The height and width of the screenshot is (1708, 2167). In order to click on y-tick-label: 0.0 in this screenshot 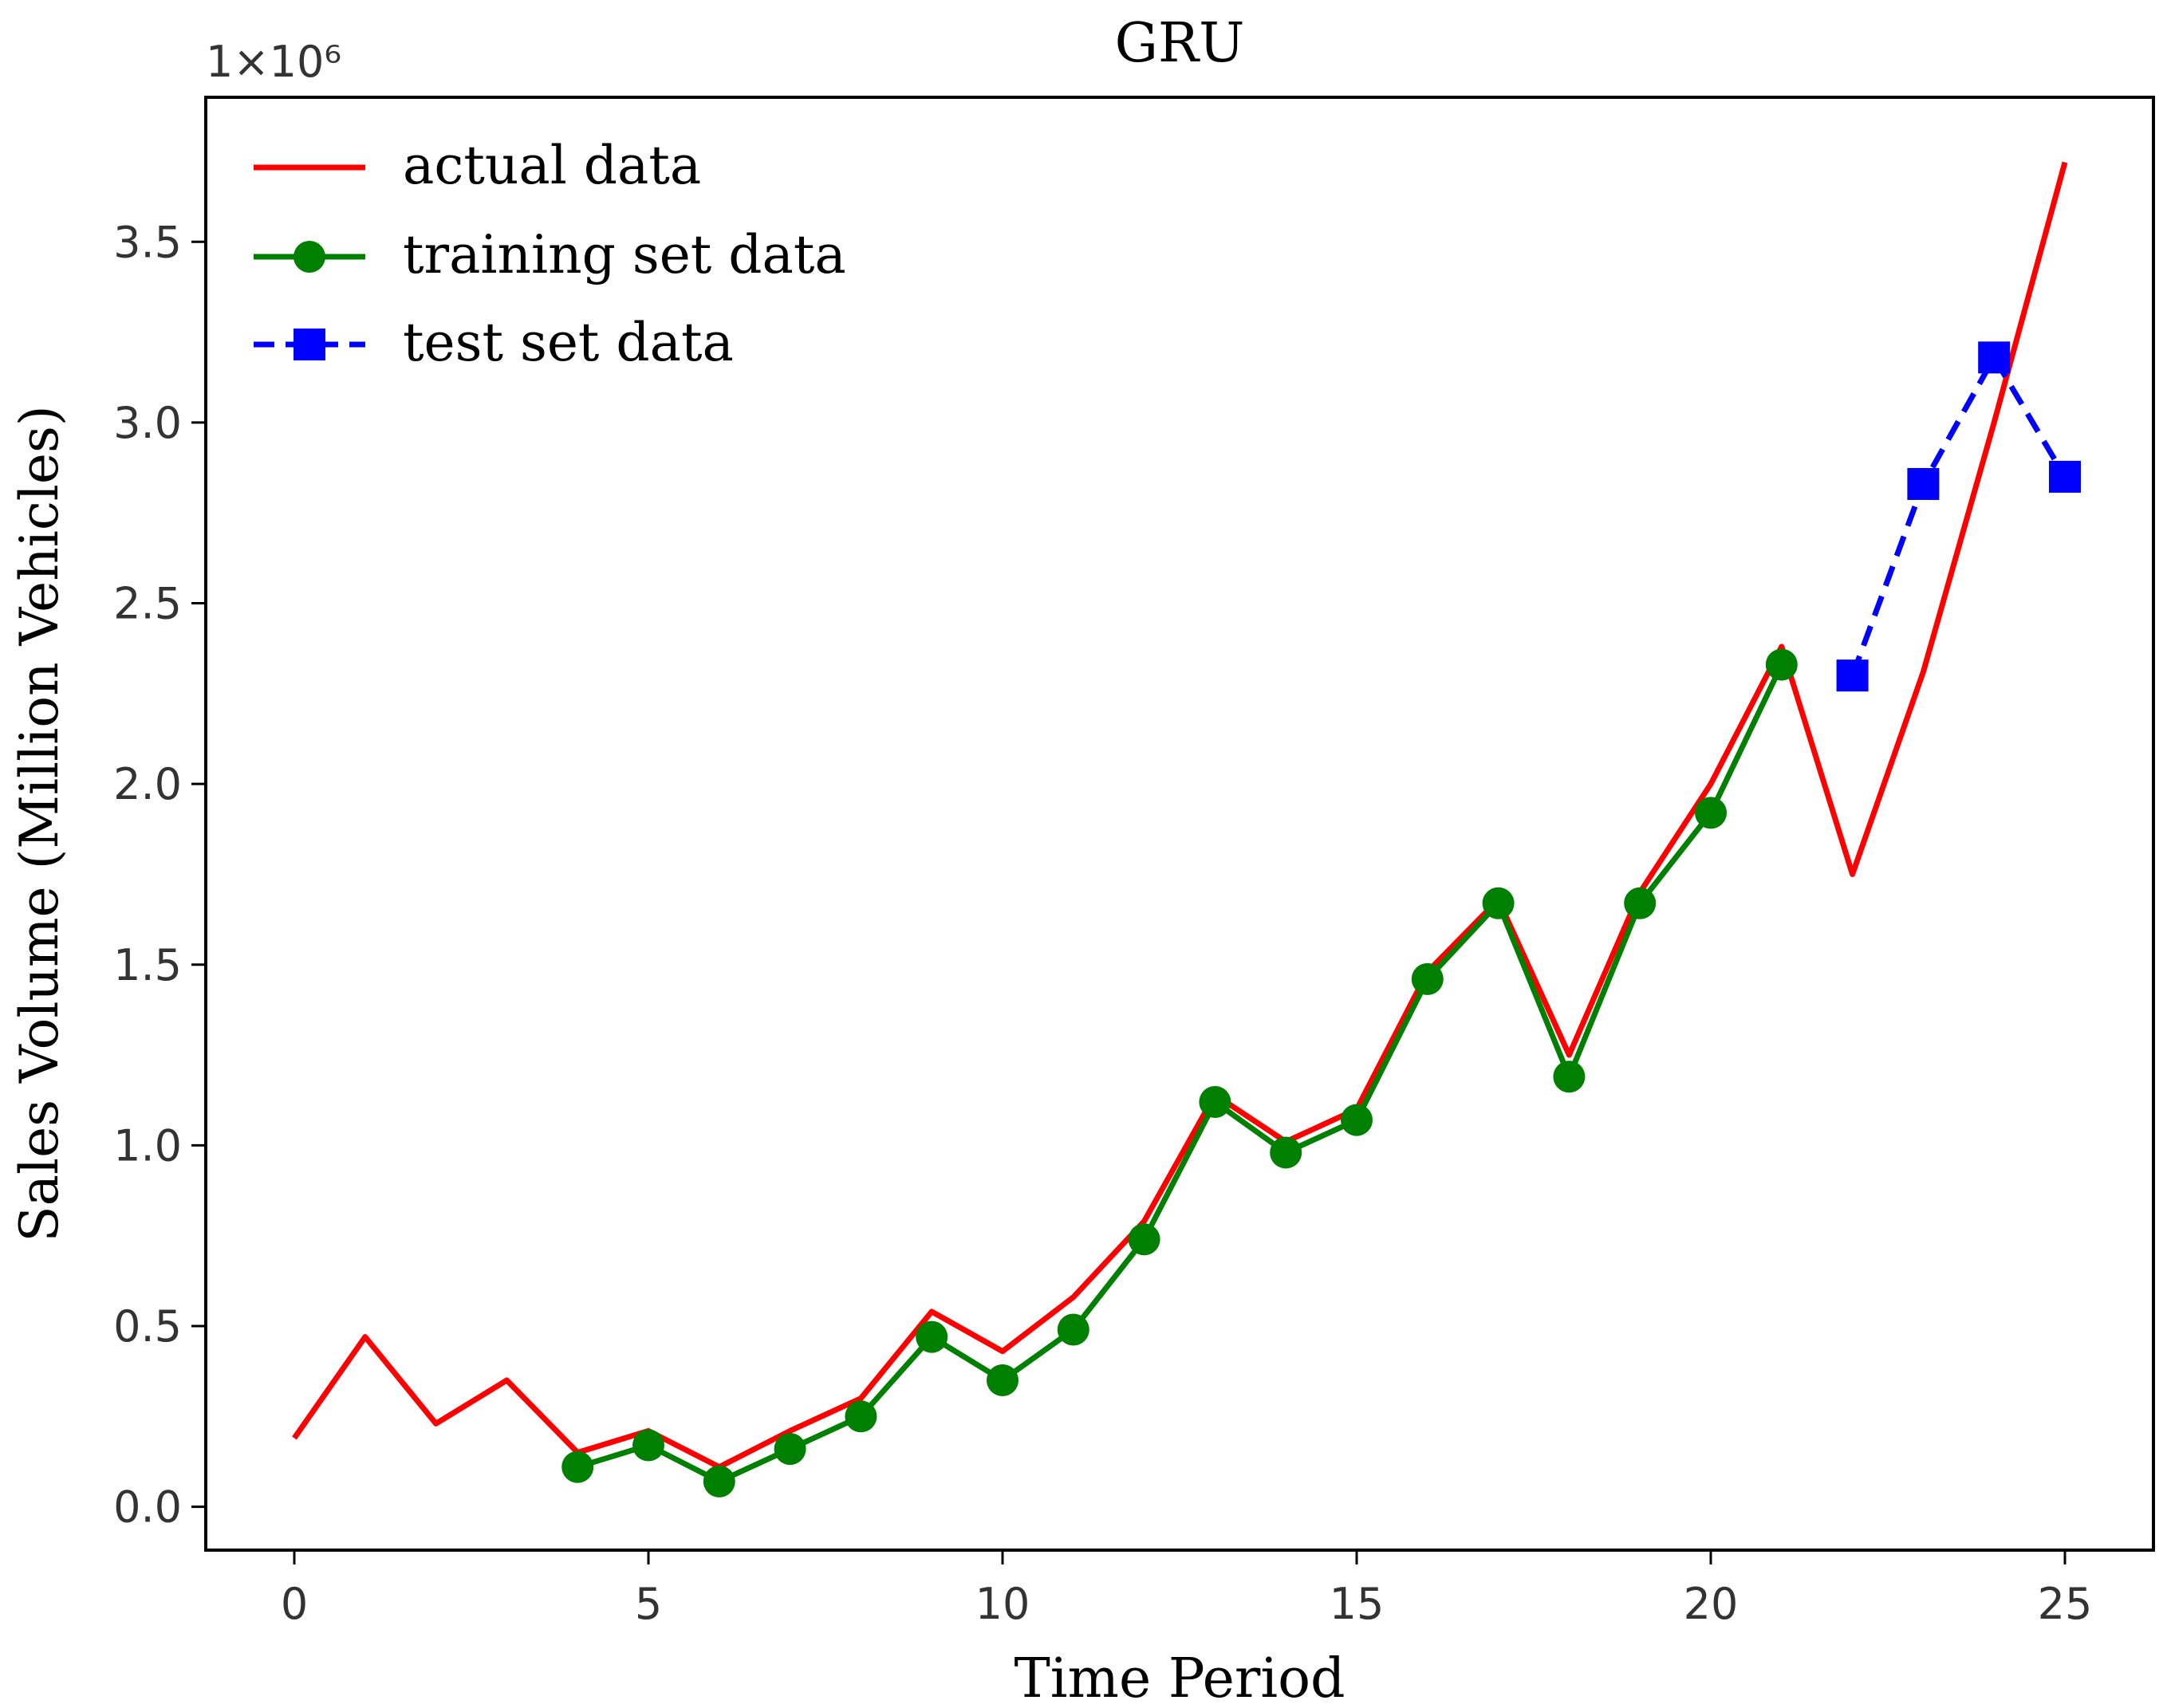, I will do `click(147, 1507)`.